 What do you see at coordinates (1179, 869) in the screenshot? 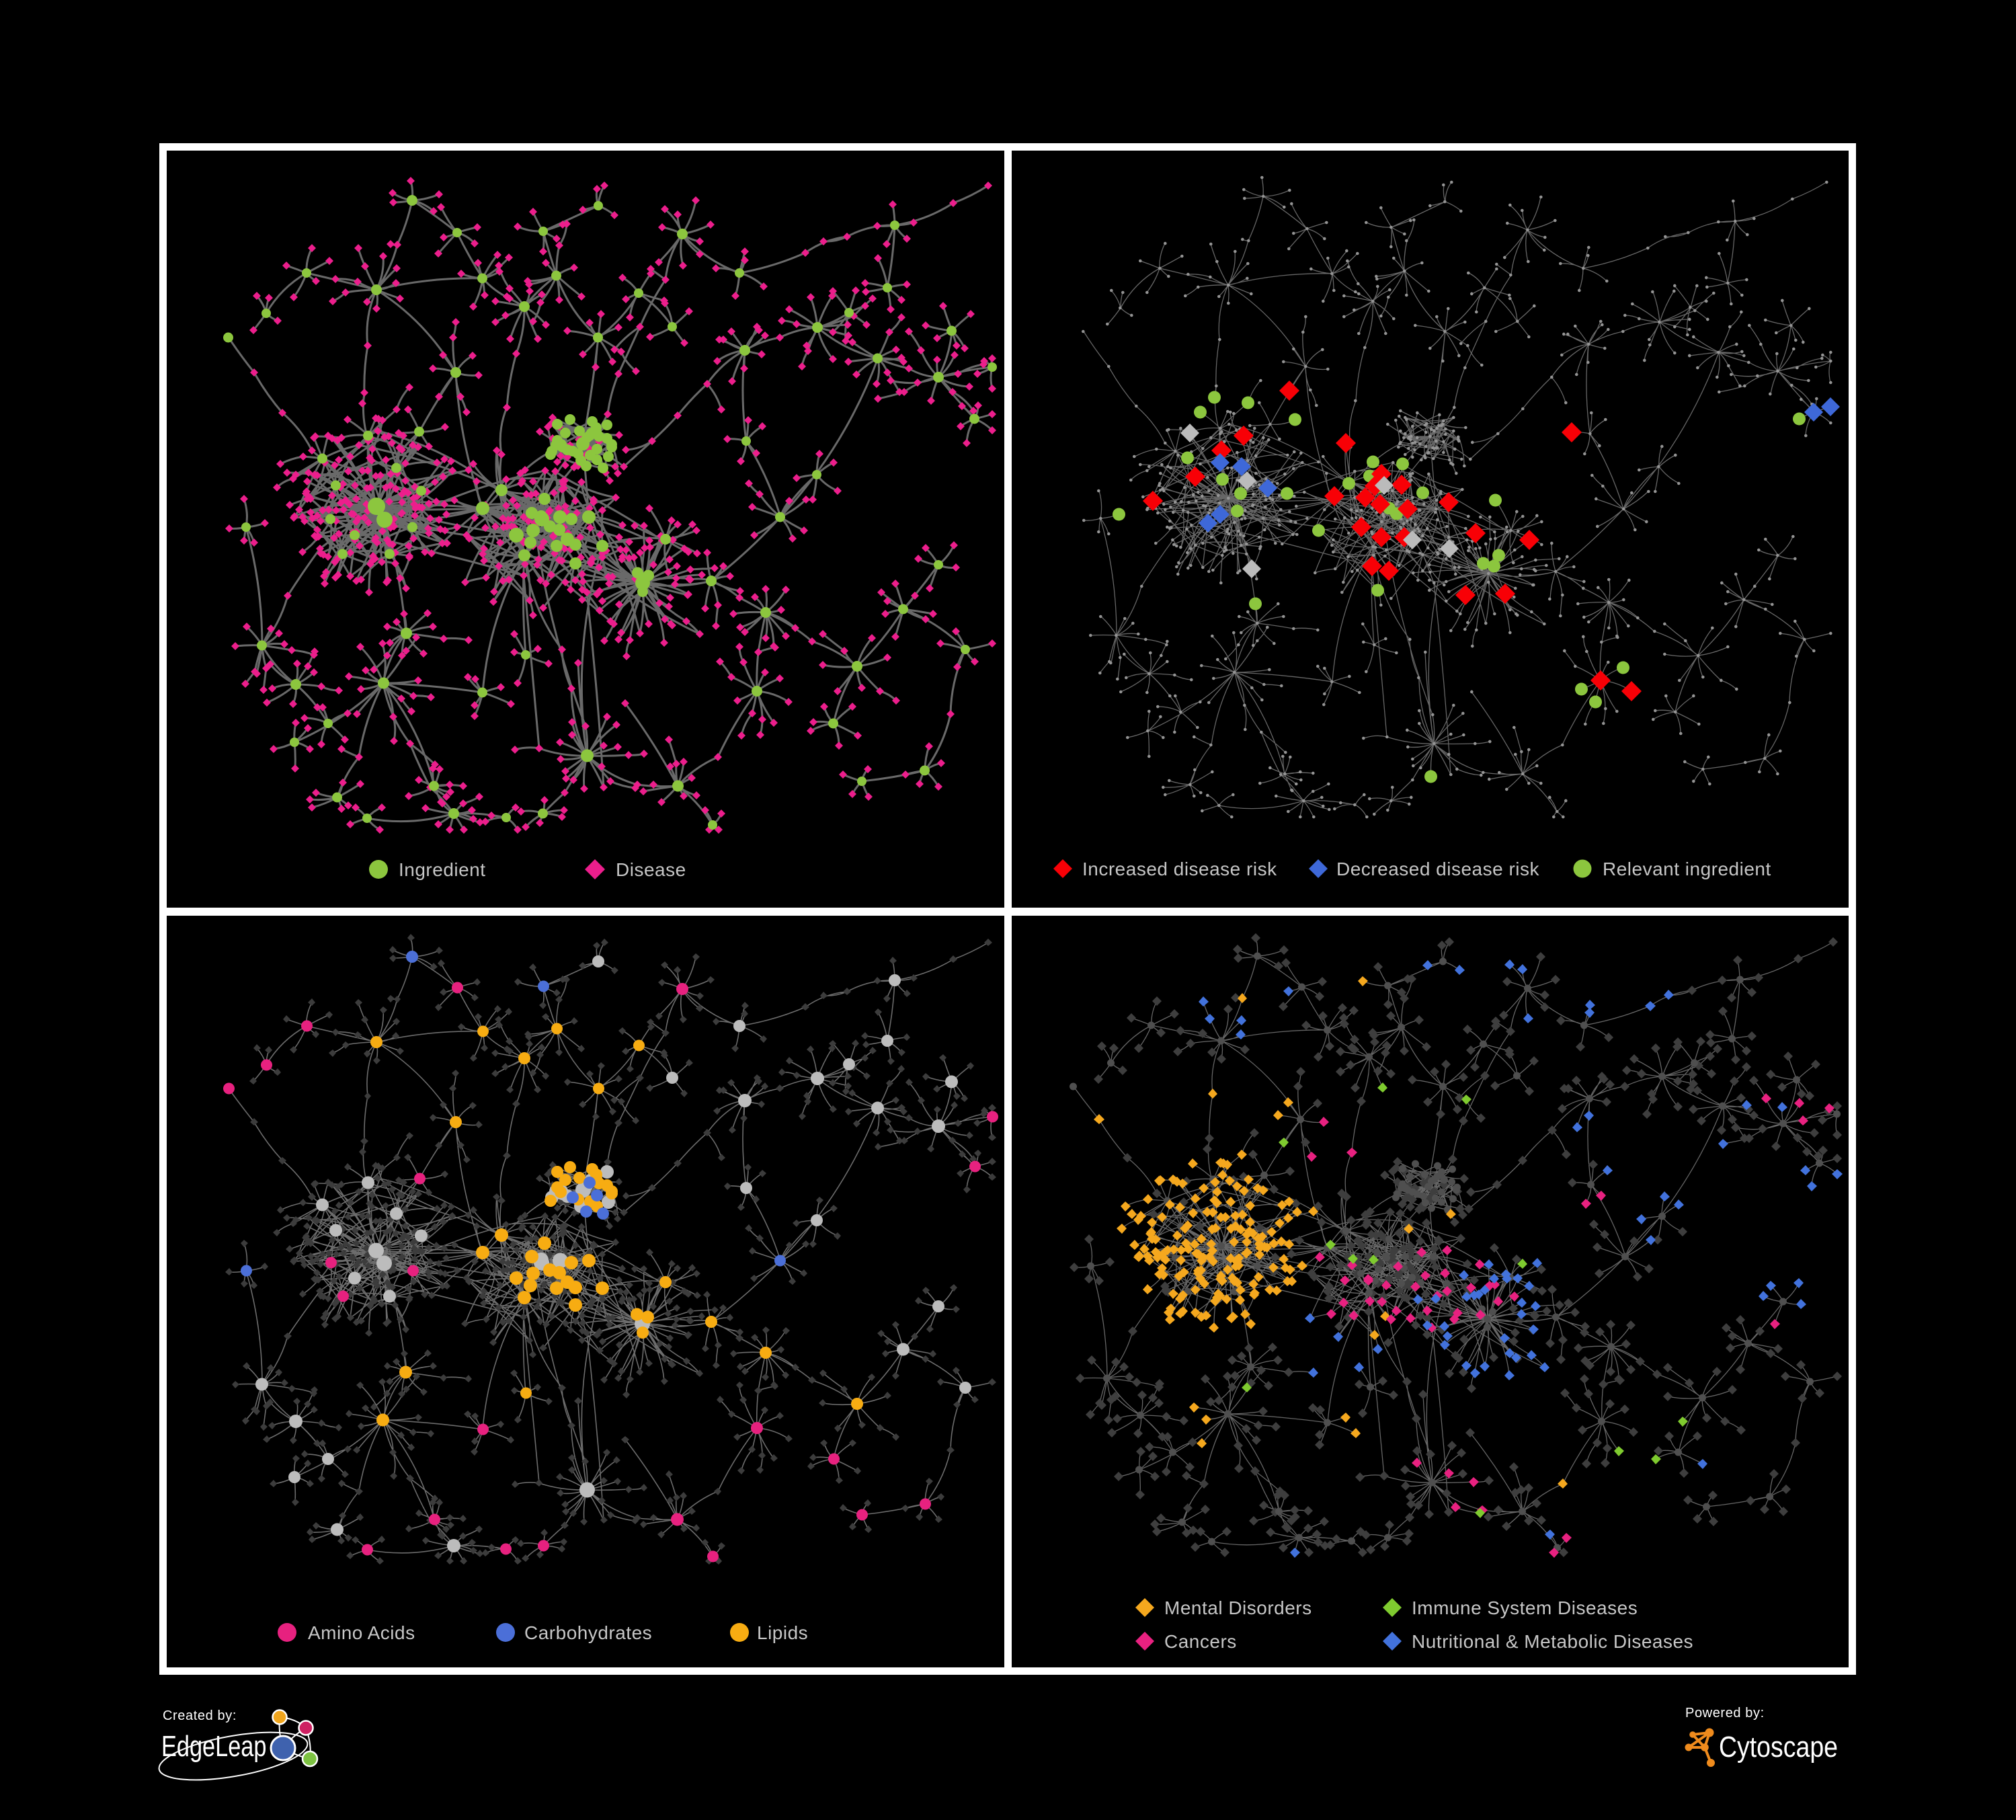
I see `svg-text: Increased disease risk` at bounding box center [1179, 869].